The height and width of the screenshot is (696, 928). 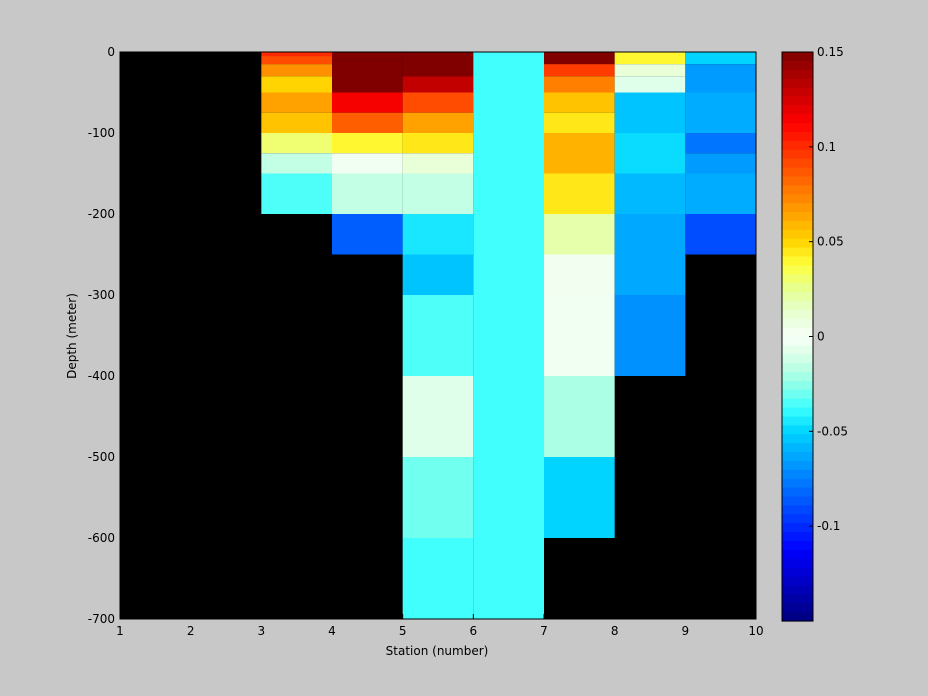 What do you see at coordinates (120, 631) in the screenshot?
I see `x-tick-label: 1` at bounding box center [120, 631].